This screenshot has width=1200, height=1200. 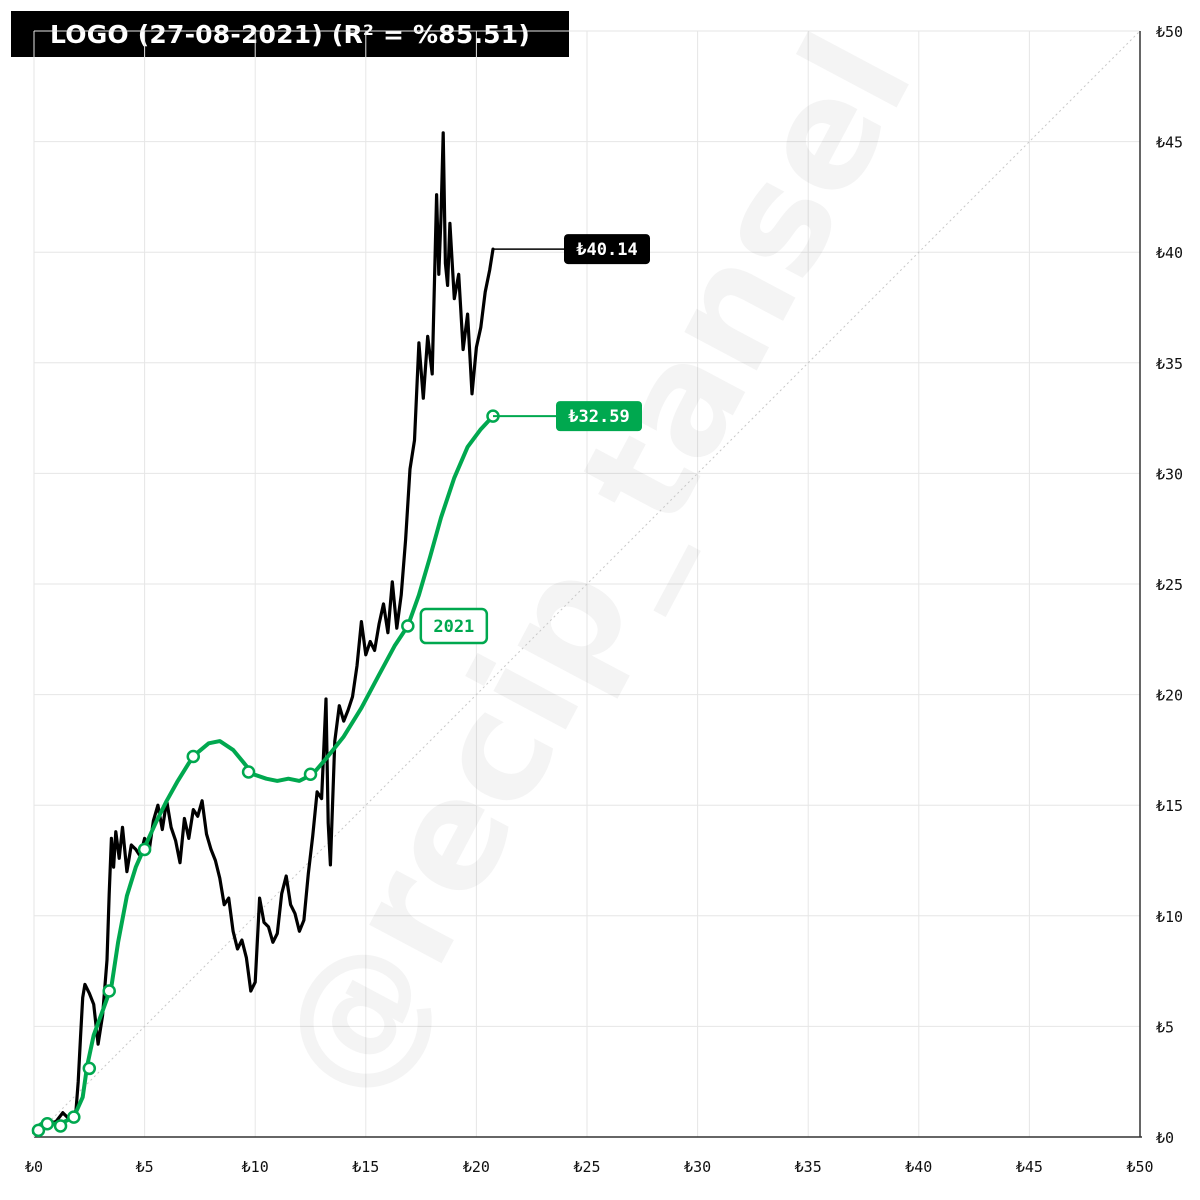 What do you see at coordinates (34, 1167) in the screenshot?
I see `x-tick-label-0: ₺0` at bounding box center [34, 1167].